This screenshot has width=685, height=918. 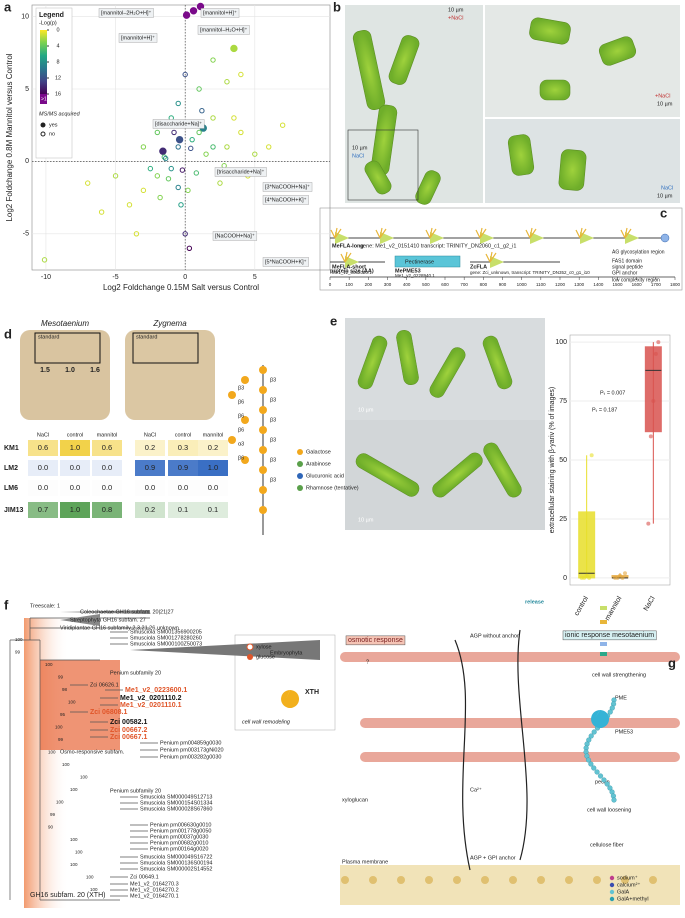 I want to click on point, so click(x=586, y=575).